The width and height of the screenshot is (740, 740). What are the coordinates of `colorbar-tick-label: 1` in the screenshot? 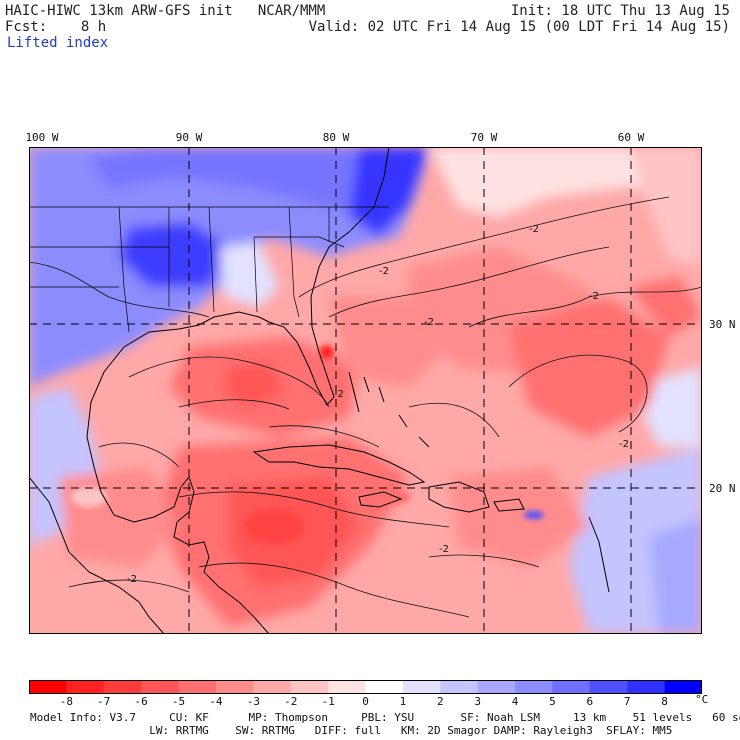 It's located at (403, 701).